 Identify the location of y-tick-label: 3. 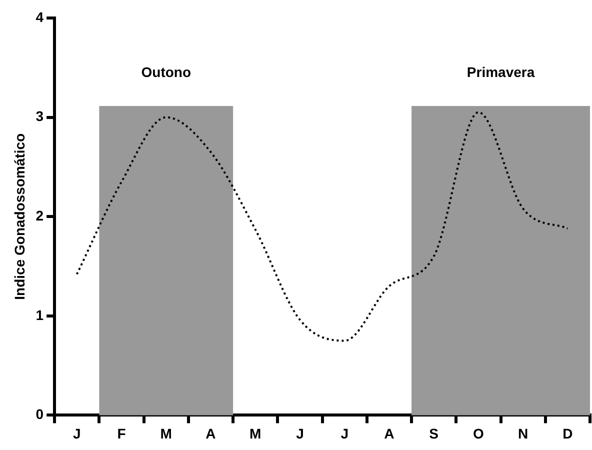
(40, 116).